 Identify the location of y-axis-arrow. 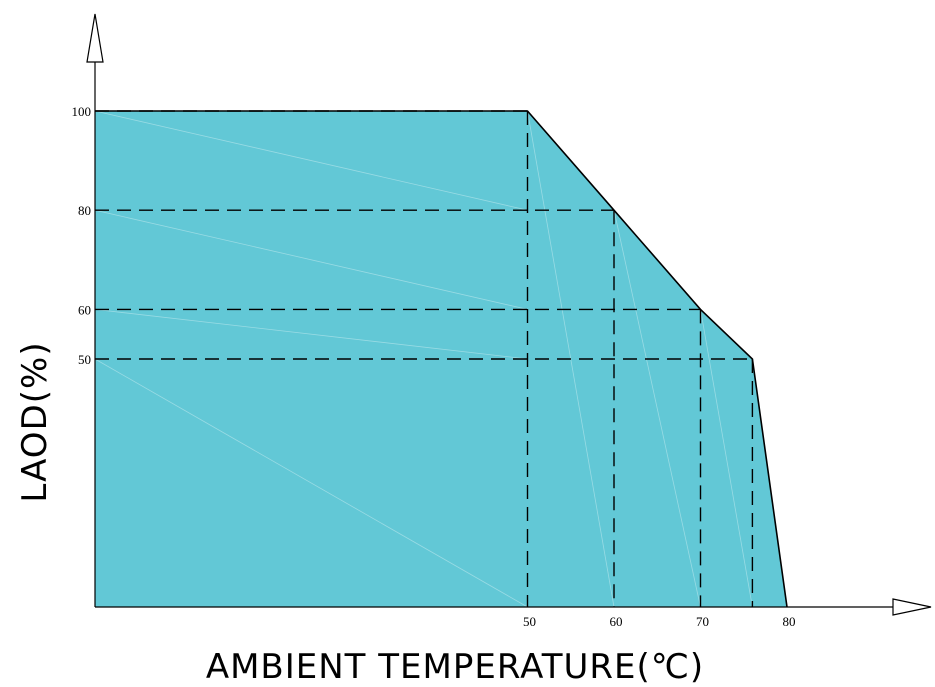
(95, 38).